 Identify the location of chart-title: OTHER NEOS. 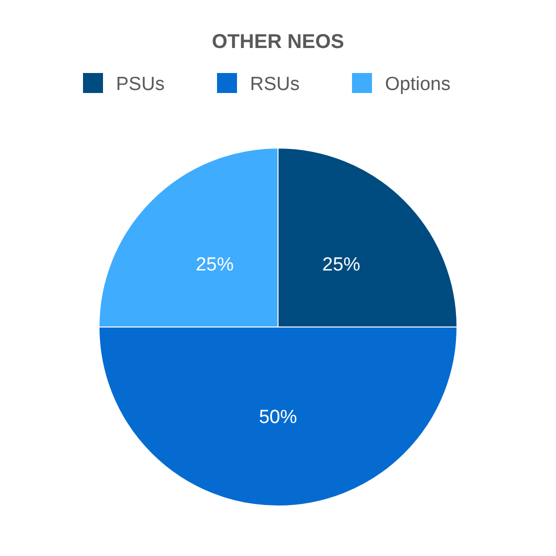
(278, 42).